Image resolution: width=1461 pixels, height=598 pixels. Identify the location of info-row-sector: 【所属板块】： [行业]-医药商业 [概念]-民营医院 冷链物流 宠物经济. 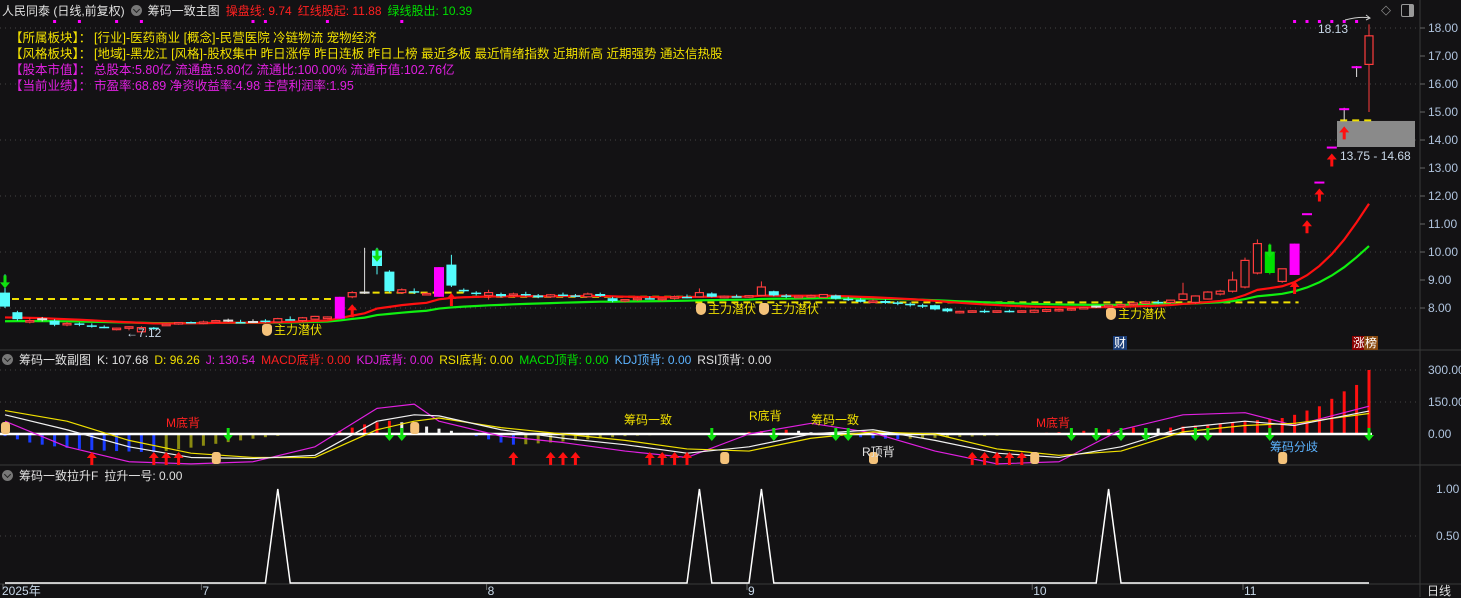
(193, 38).